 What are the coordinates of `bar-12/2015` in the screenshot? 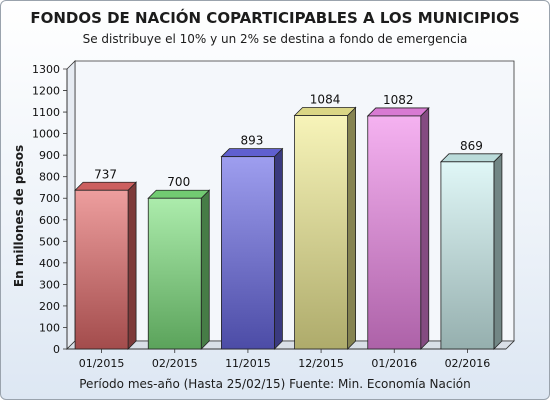 It's located at (325, 228).